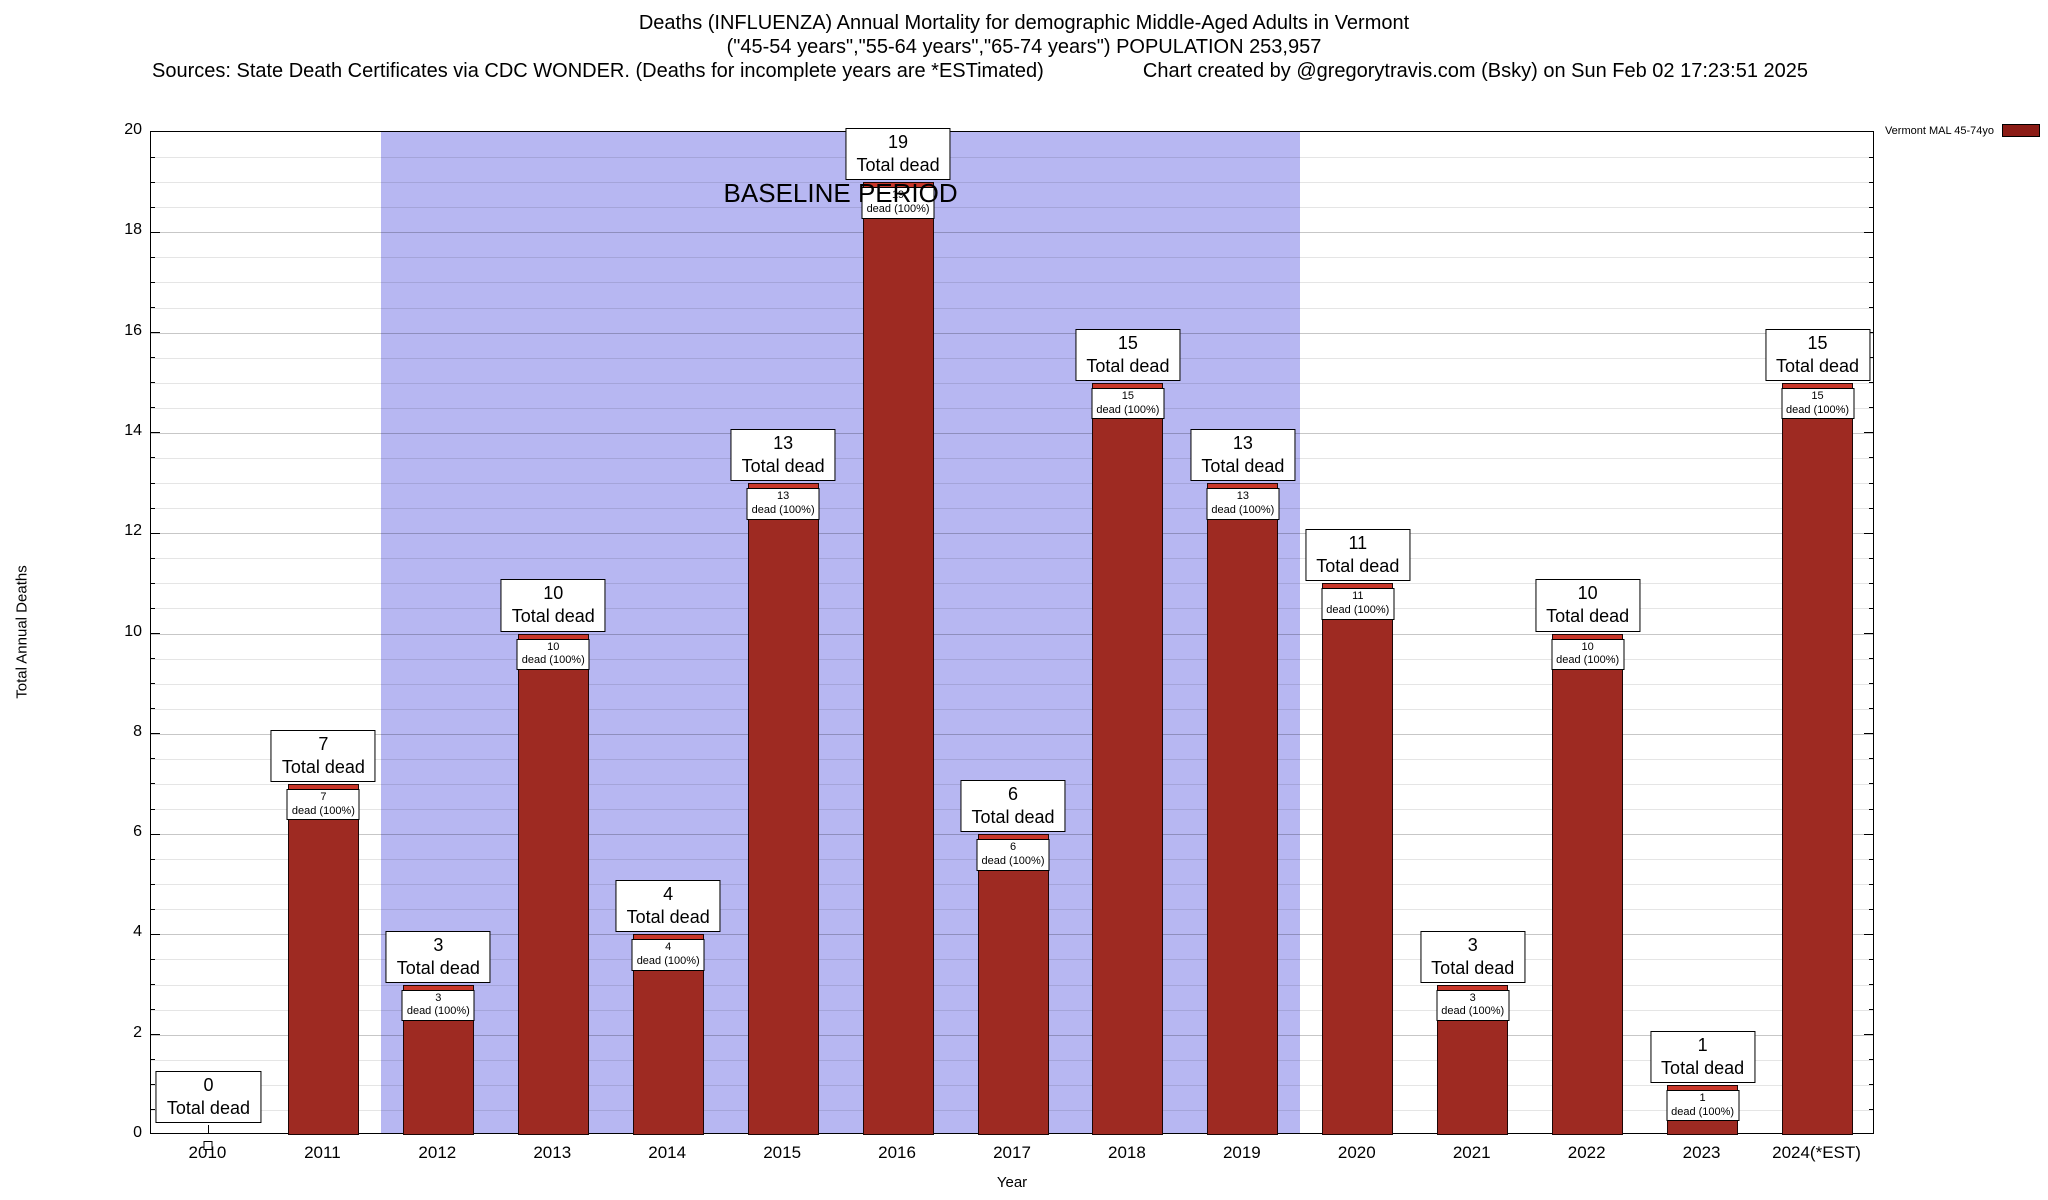 This screenshot has height=1200, width=2048. Describe the element at coordinates (1703, 1056) in the screenshot. I see `bar-label-2023: 1 Total dead` at that location.